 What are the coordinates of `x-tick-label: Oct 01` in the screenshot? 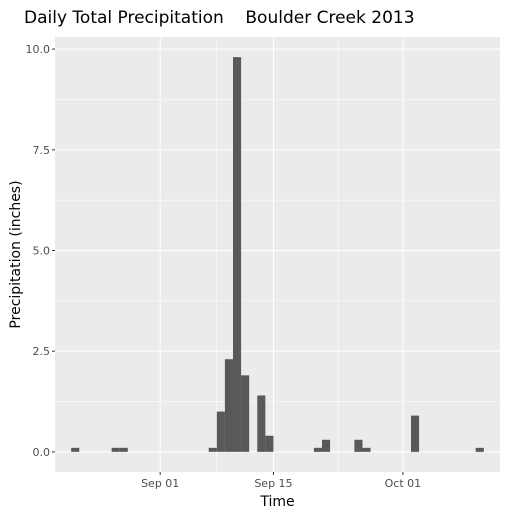 It's located at (403, 483).